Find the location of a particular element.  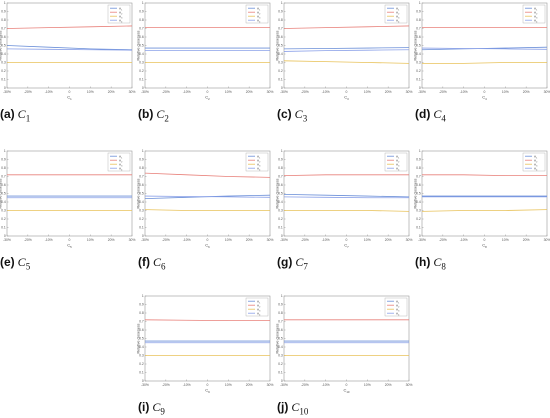

y-tick-label: 0.5 is located at coordinates (141, 339).